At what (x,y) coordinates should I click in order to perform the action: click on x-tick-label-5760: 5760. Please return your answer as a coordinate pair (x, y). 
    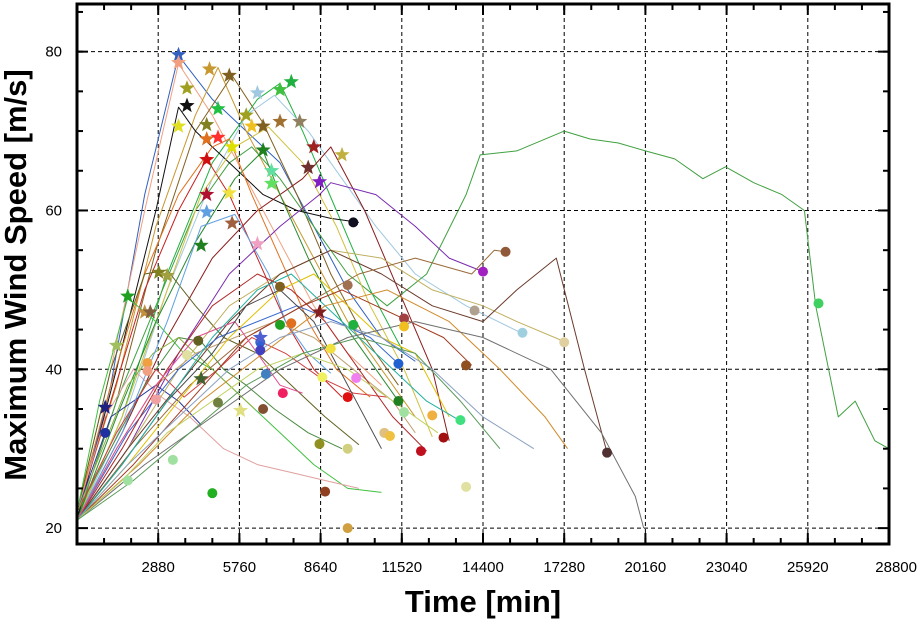
    Looking at the image, I should click on (239, 567).